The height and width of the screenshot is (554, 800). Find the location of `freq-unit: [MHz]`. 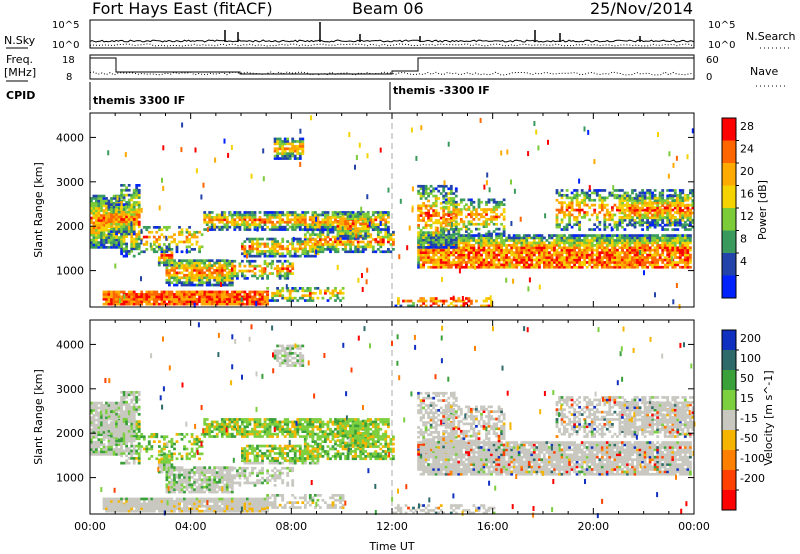

freq-unit: [MHz] is located at coordinates (20, 72).